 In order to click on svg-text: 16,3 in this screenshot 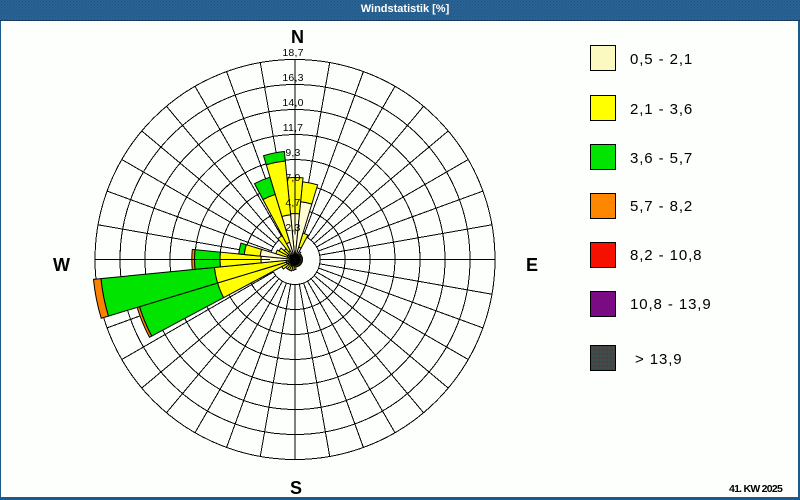, I will do `click(292, 78)`.